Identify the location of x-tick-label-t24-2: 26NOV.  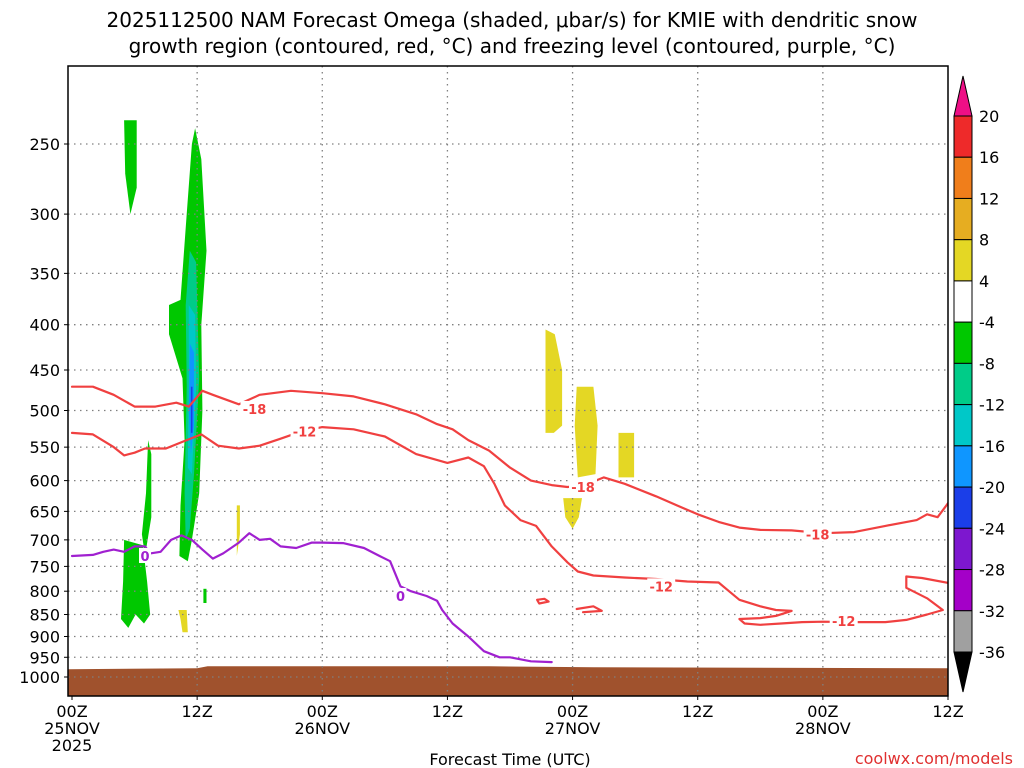
(322, 728).